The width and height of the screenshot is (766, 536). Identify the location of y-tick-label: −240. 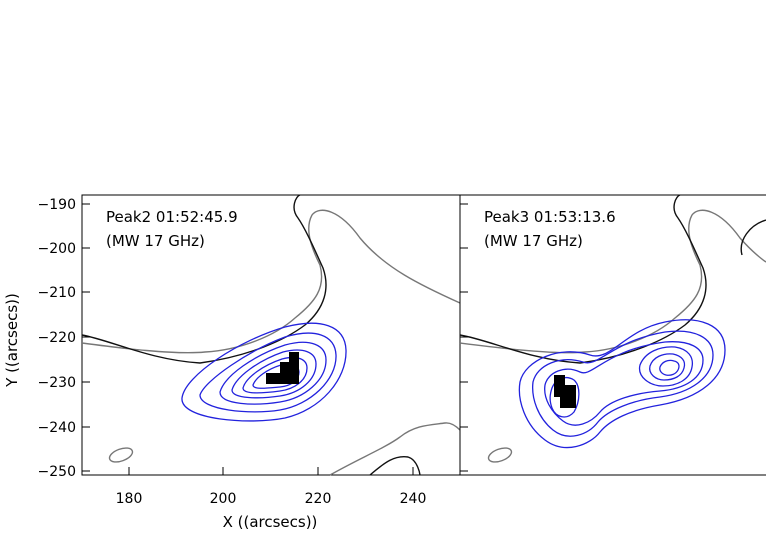
(57, 428).